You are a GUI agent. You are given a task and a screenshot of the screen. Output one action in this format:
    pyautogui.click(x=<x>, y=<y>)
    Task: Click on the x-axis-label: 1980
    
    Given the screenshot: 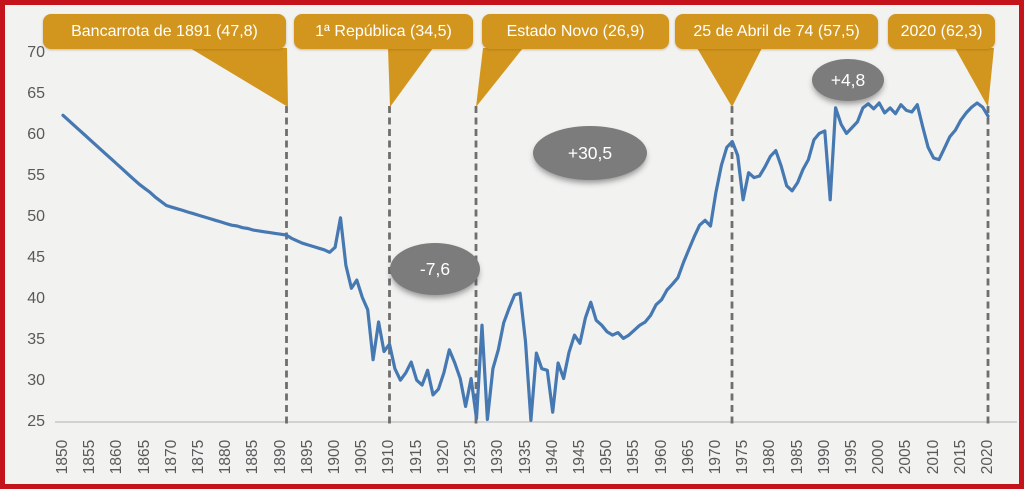 What is the action you would take?
    pyautogui.click(x=770, y=457)
    